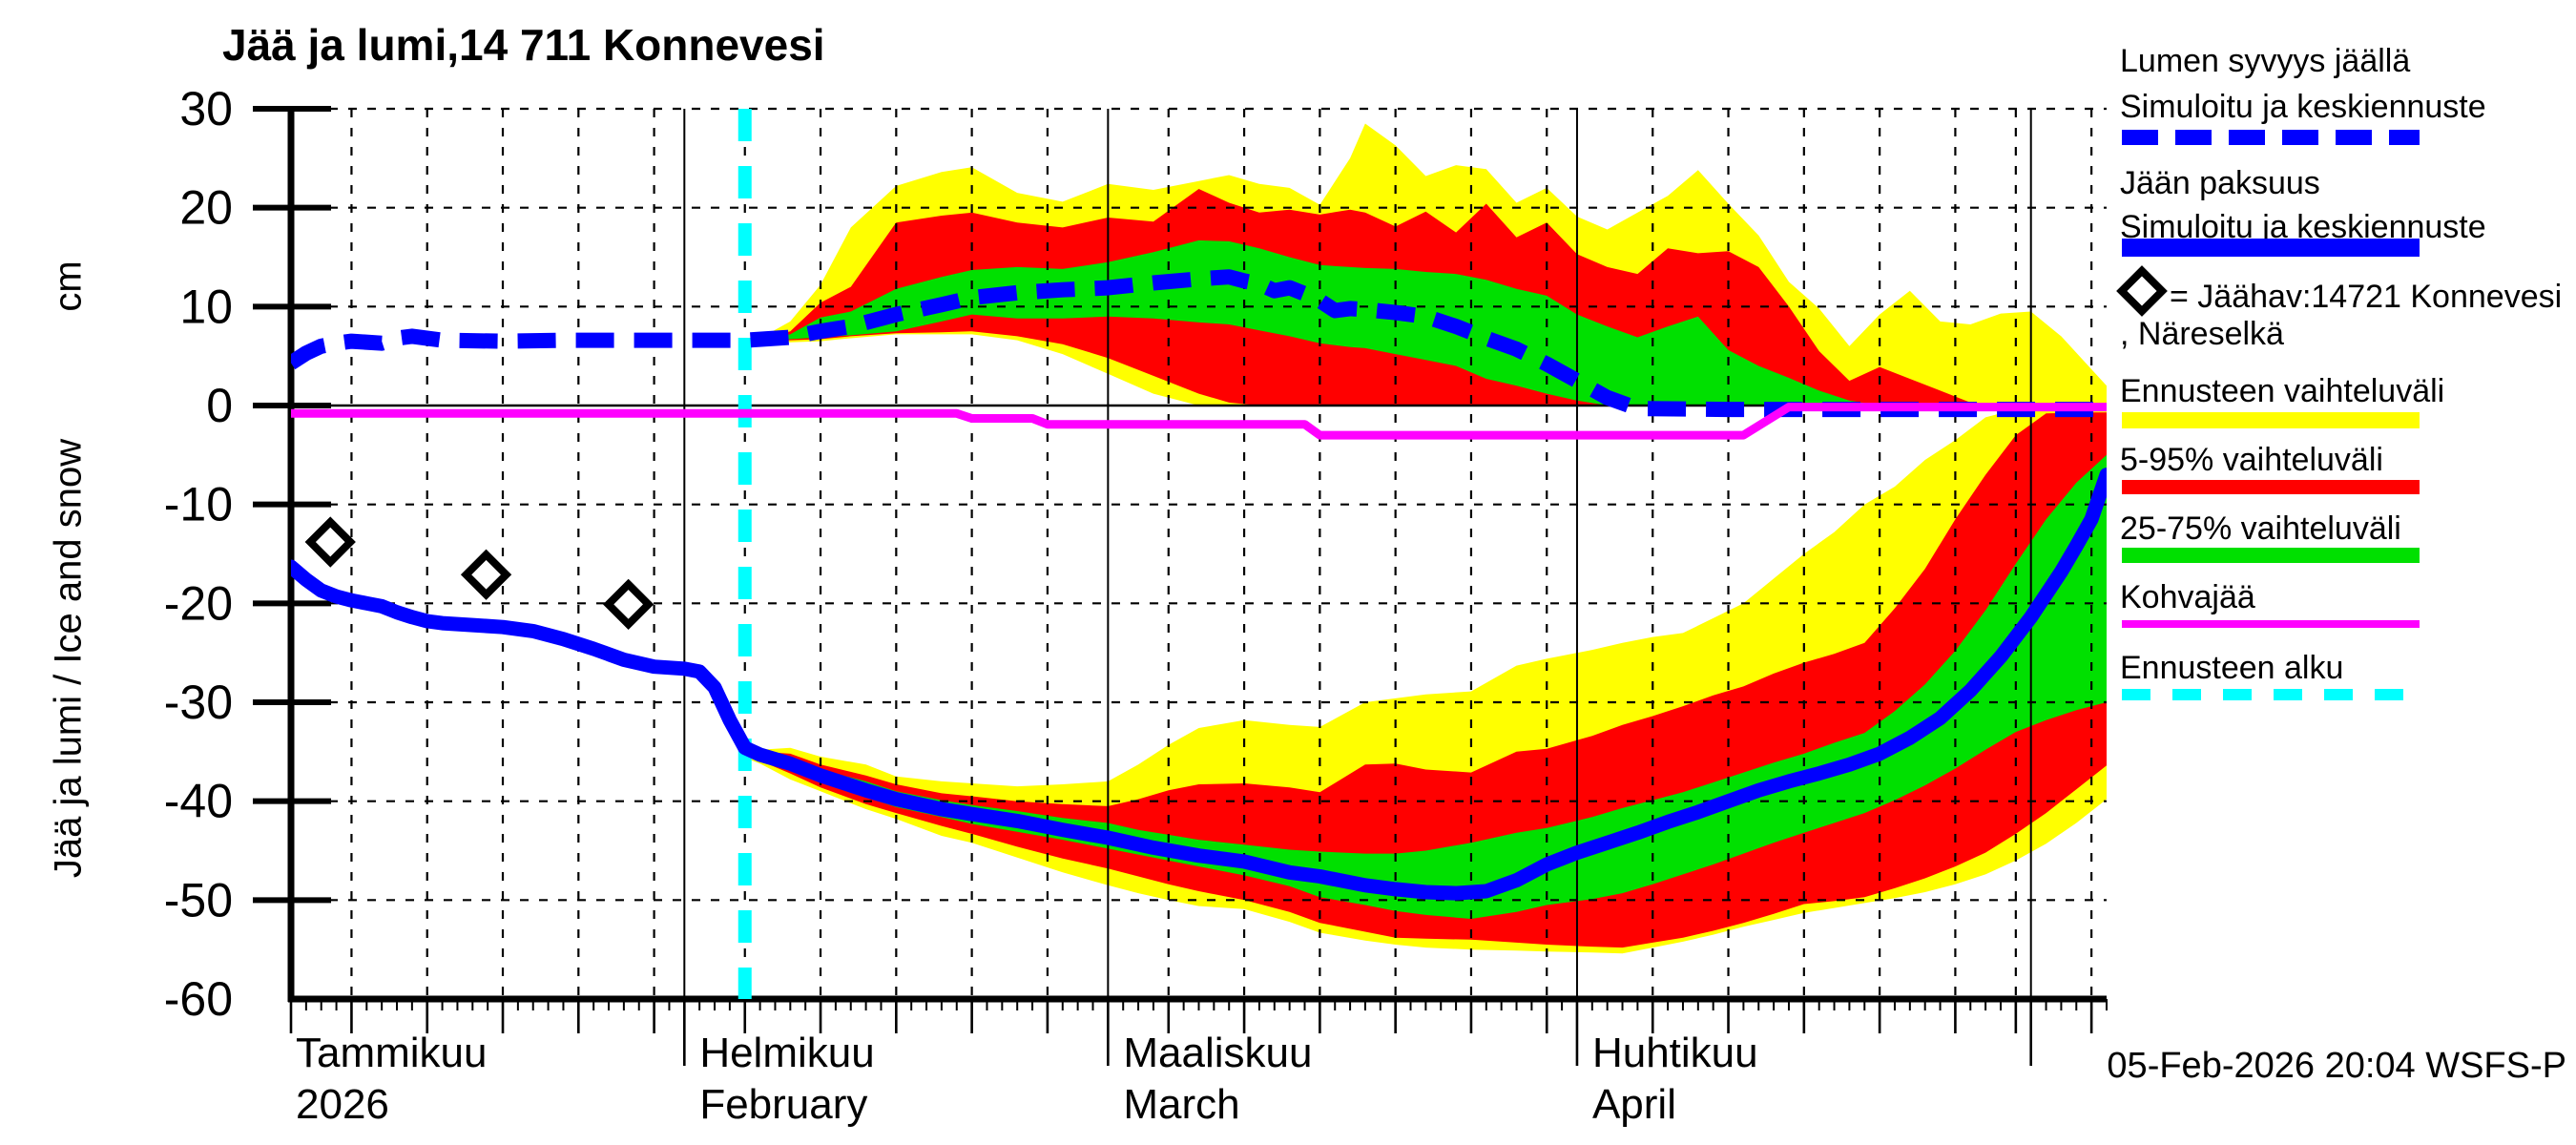  Describe the element at coordinates (2202, 334) in the screenshot. I see `legend-observation-note-2: , Näreselkä` at that location.